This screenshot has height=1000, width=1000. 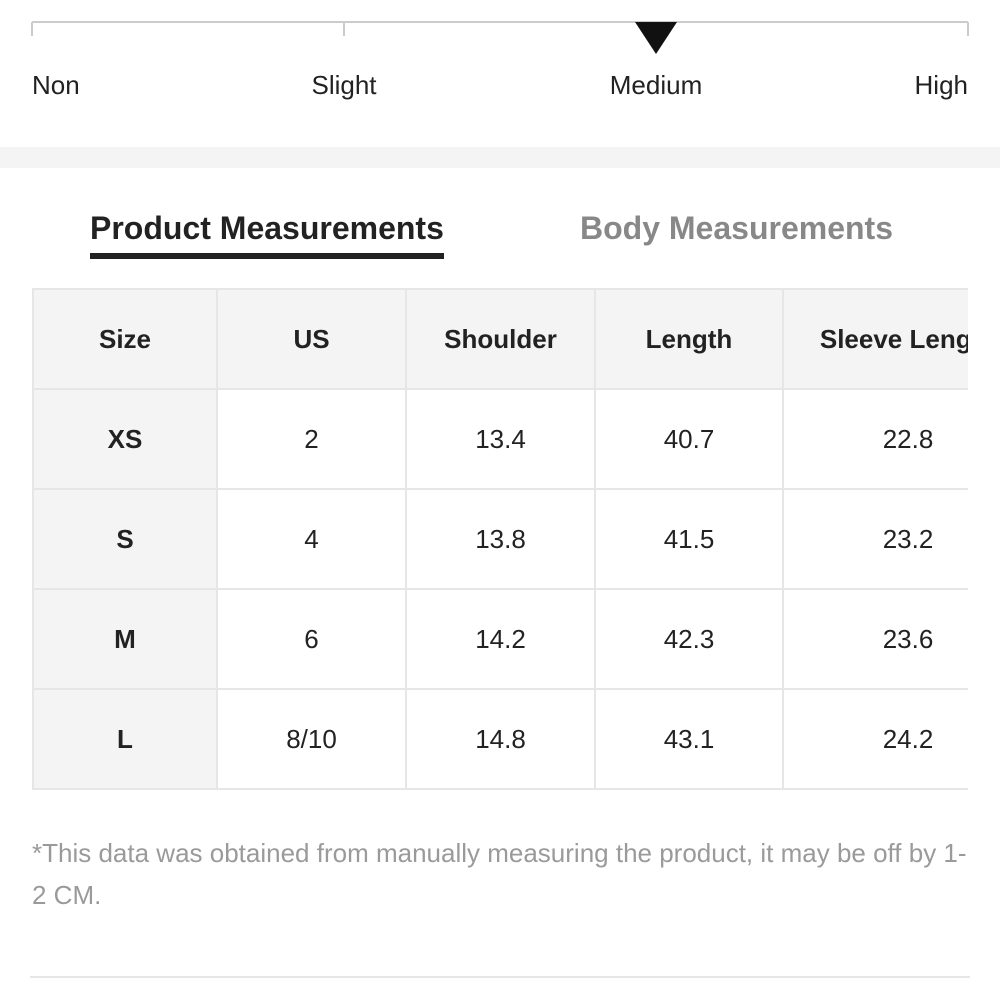 What do you see at coordinates (689, 339) in the screenshot?
I see `header-cell: Length` at bounding box center [689, 339].